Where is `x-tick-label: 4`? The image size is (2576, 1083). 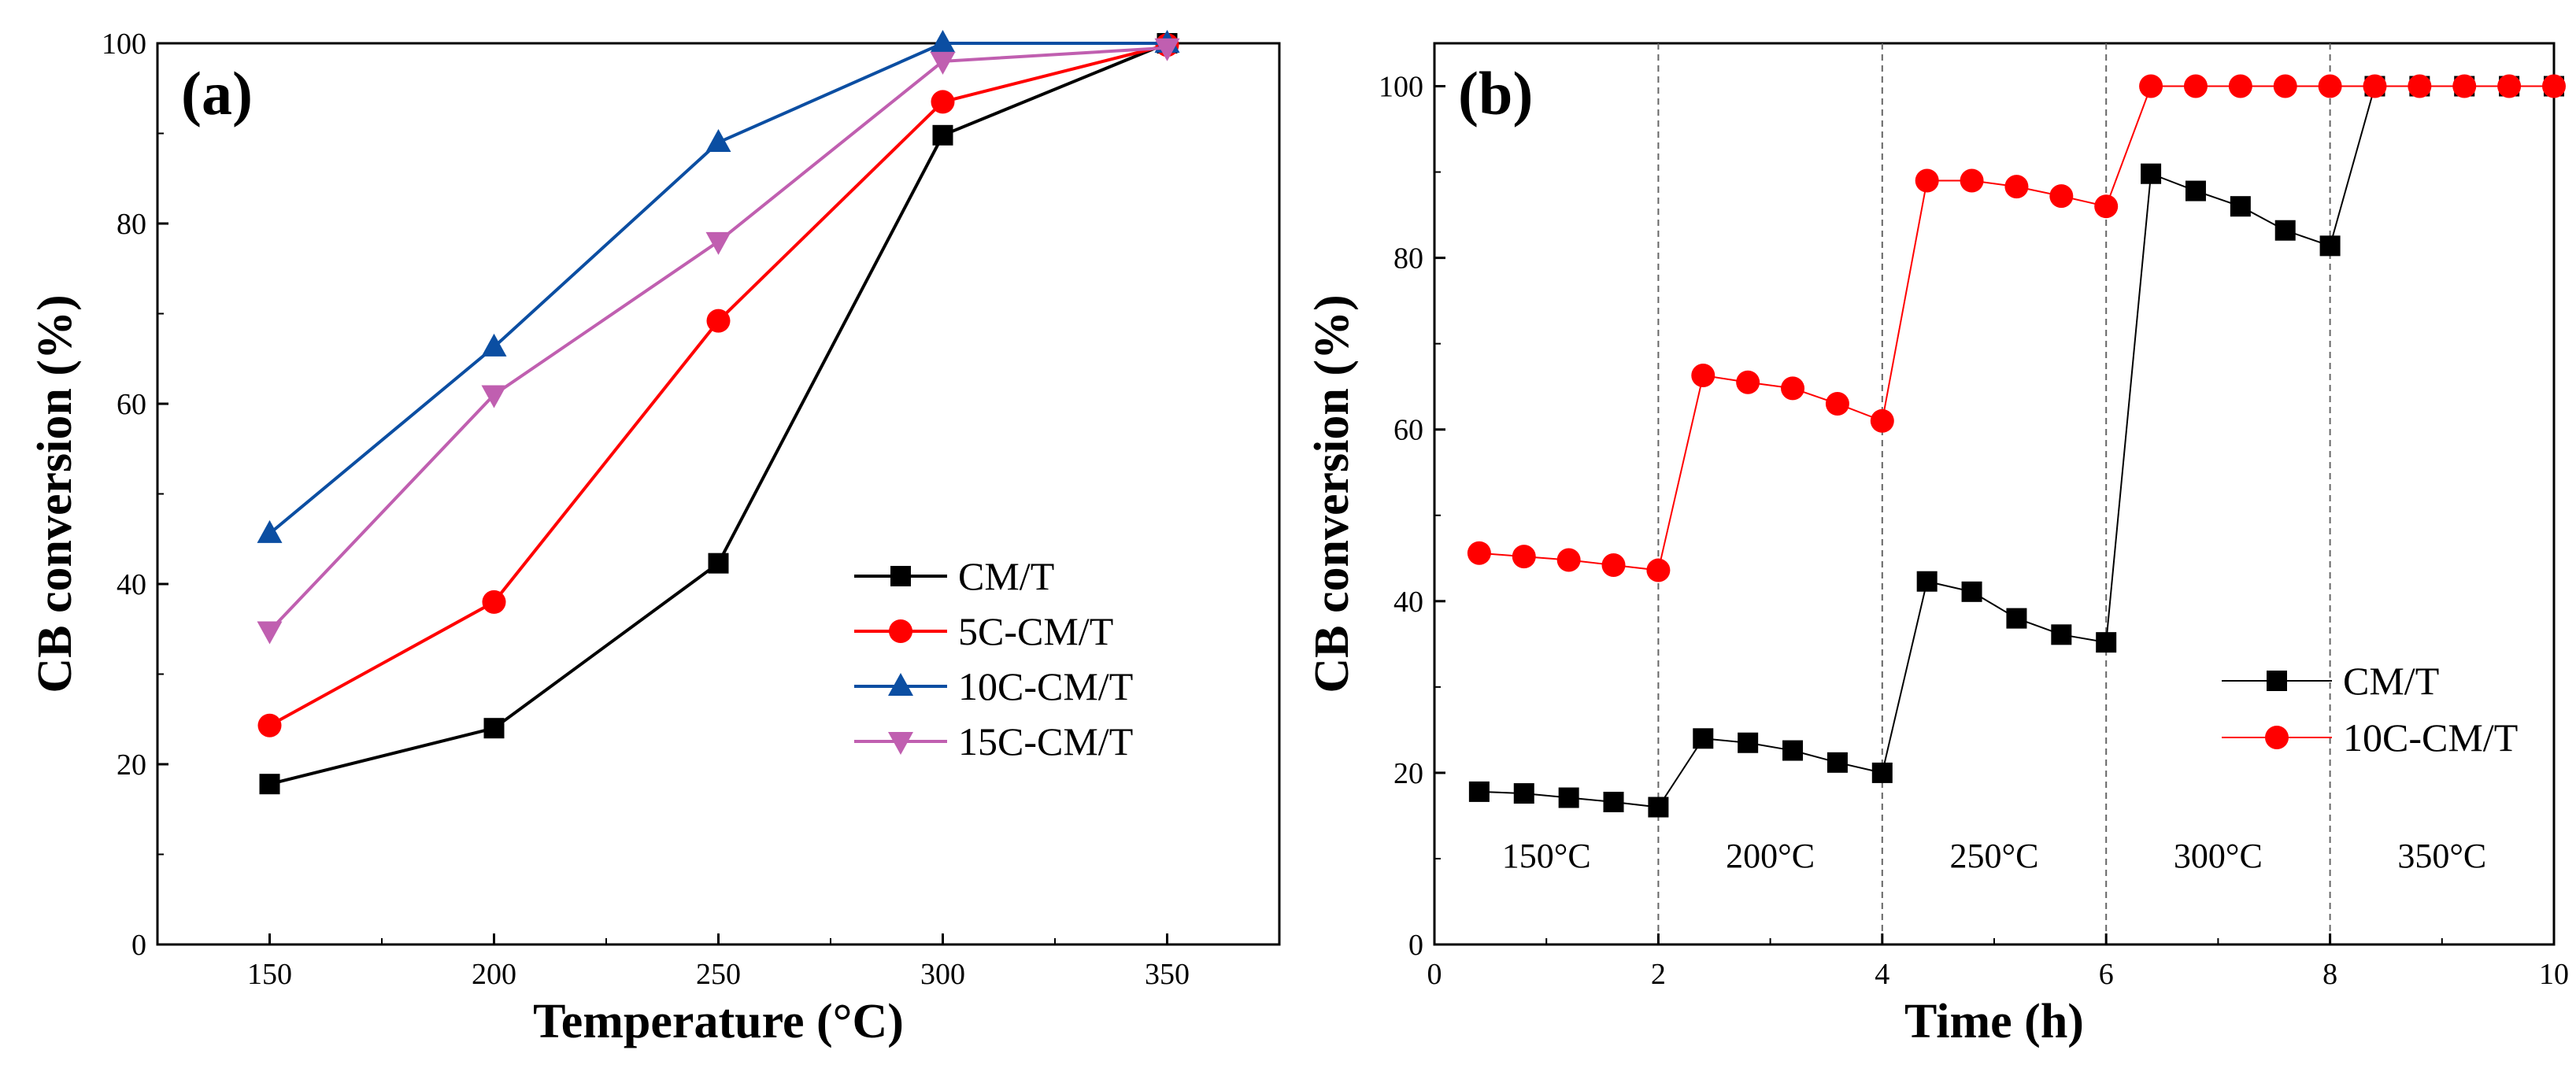 x-tick-label: 4 is located at coordinates (1882, 974).